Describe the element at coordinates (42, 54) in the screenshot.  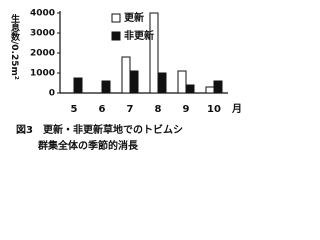
I see `y-tick-label: 2000` at that location.